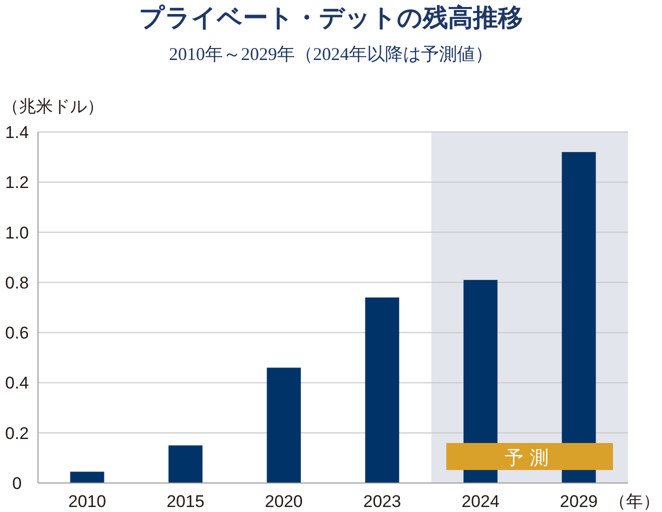  What do you see at coordinates (331, 18) in the screenshot?
I see `chart-title: プライベート・デットの残高推移` at bounding box center [331, 18].